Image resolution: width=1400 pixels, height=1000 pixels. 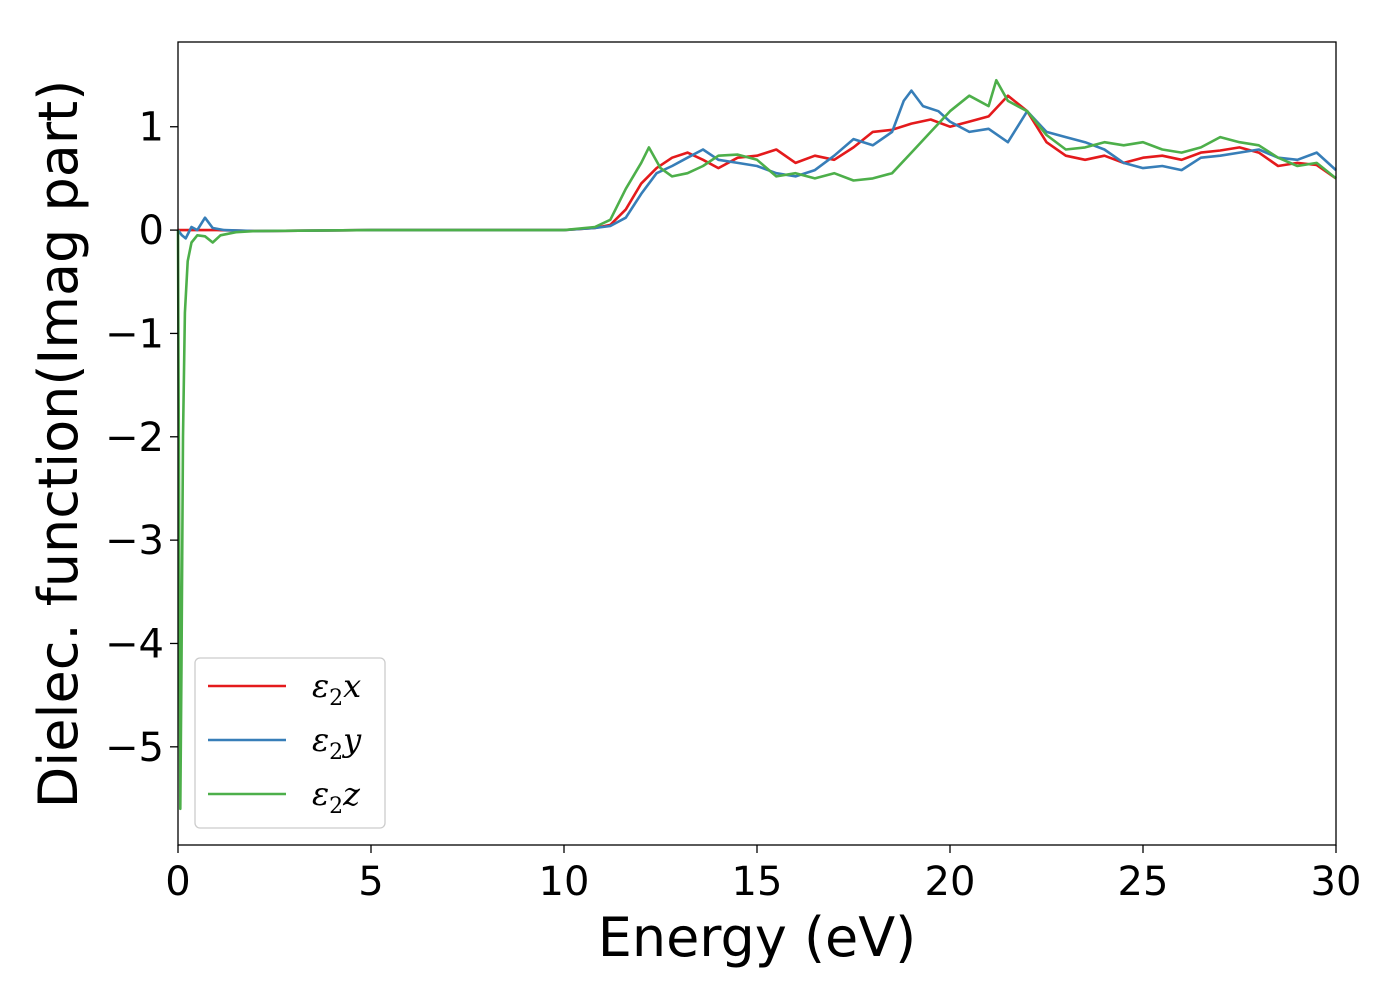 What do you see at coordinates (1143, 882) in the screenshot?
I see `x-tick-label: 25` at bounding box center [1143, 882].